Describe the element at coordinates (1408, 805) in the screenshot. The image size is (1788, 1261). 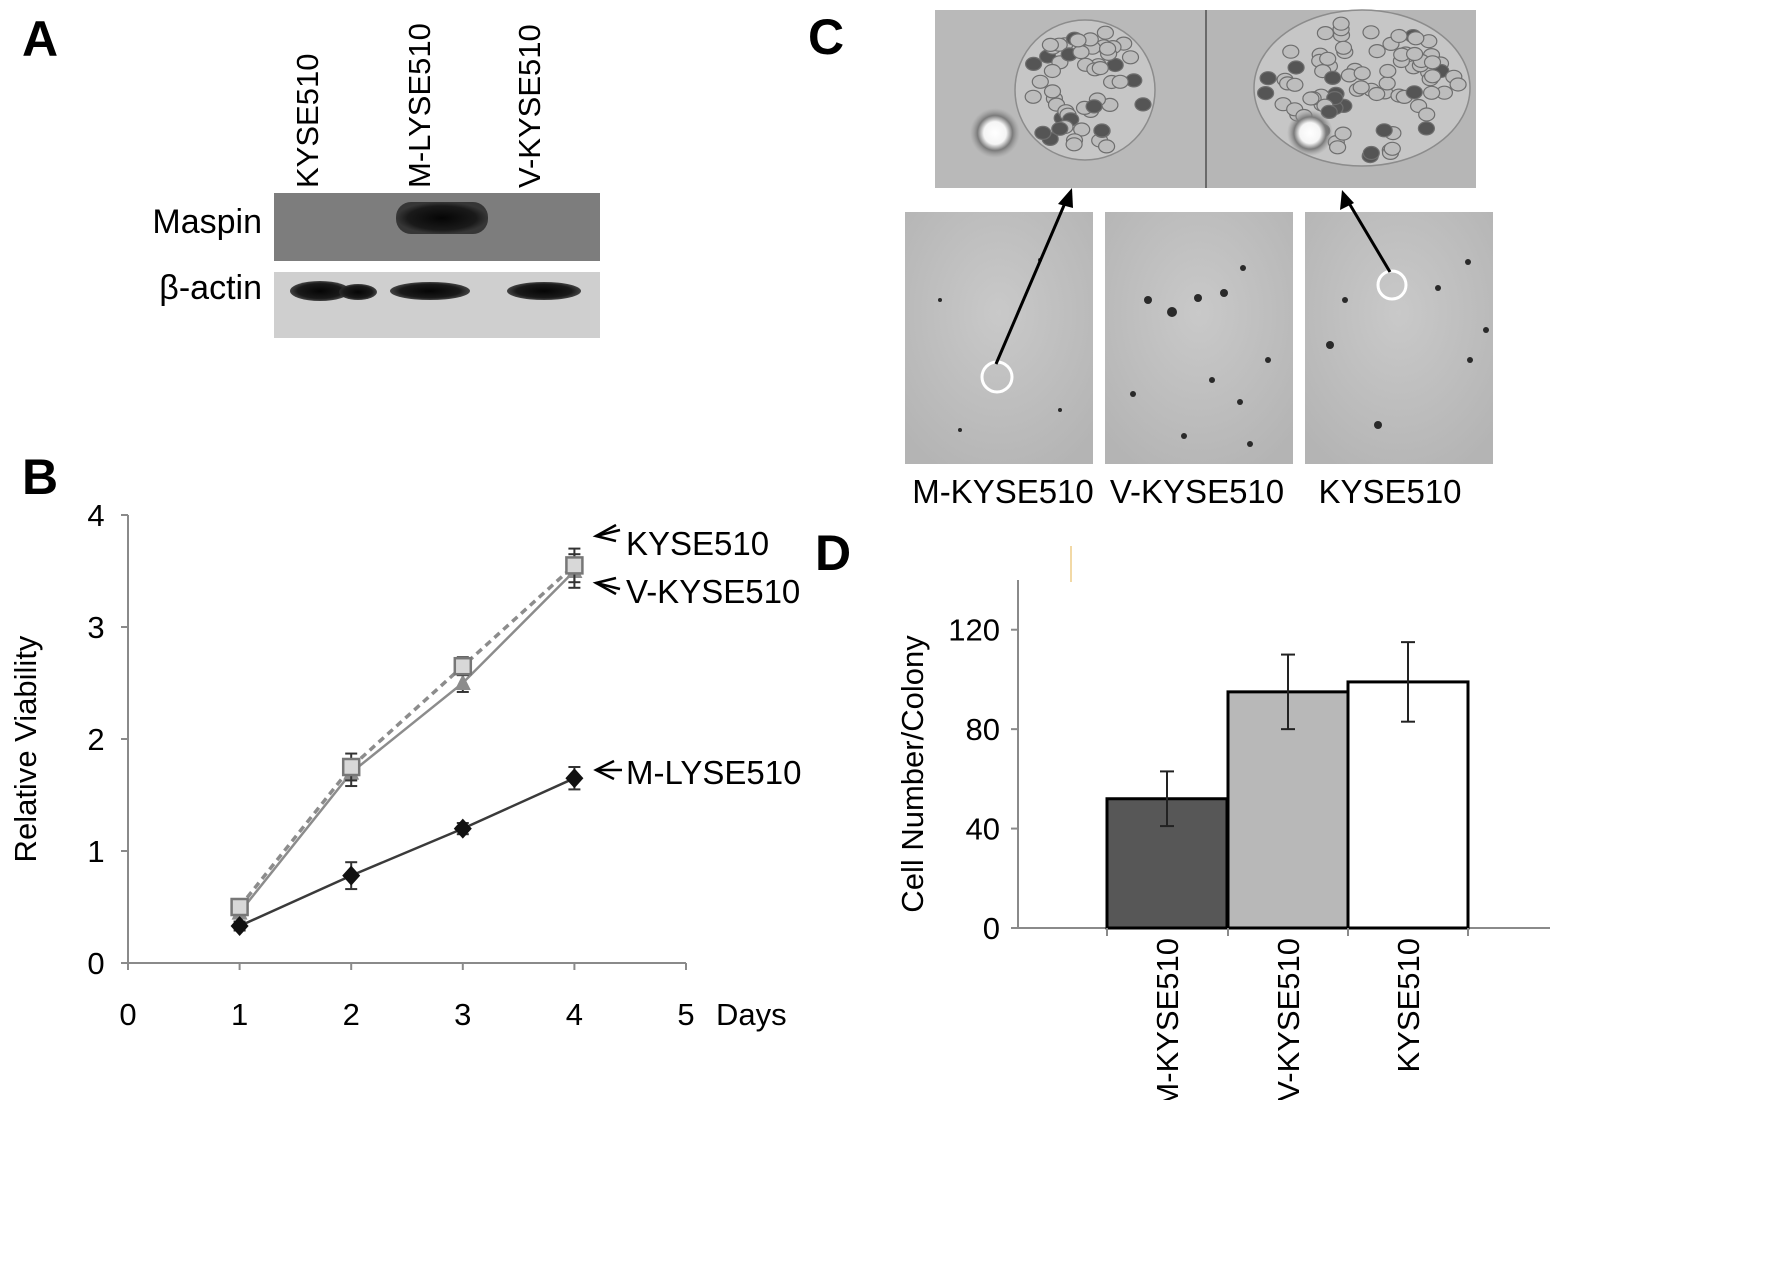
I see `bar-kyse510` at that location.